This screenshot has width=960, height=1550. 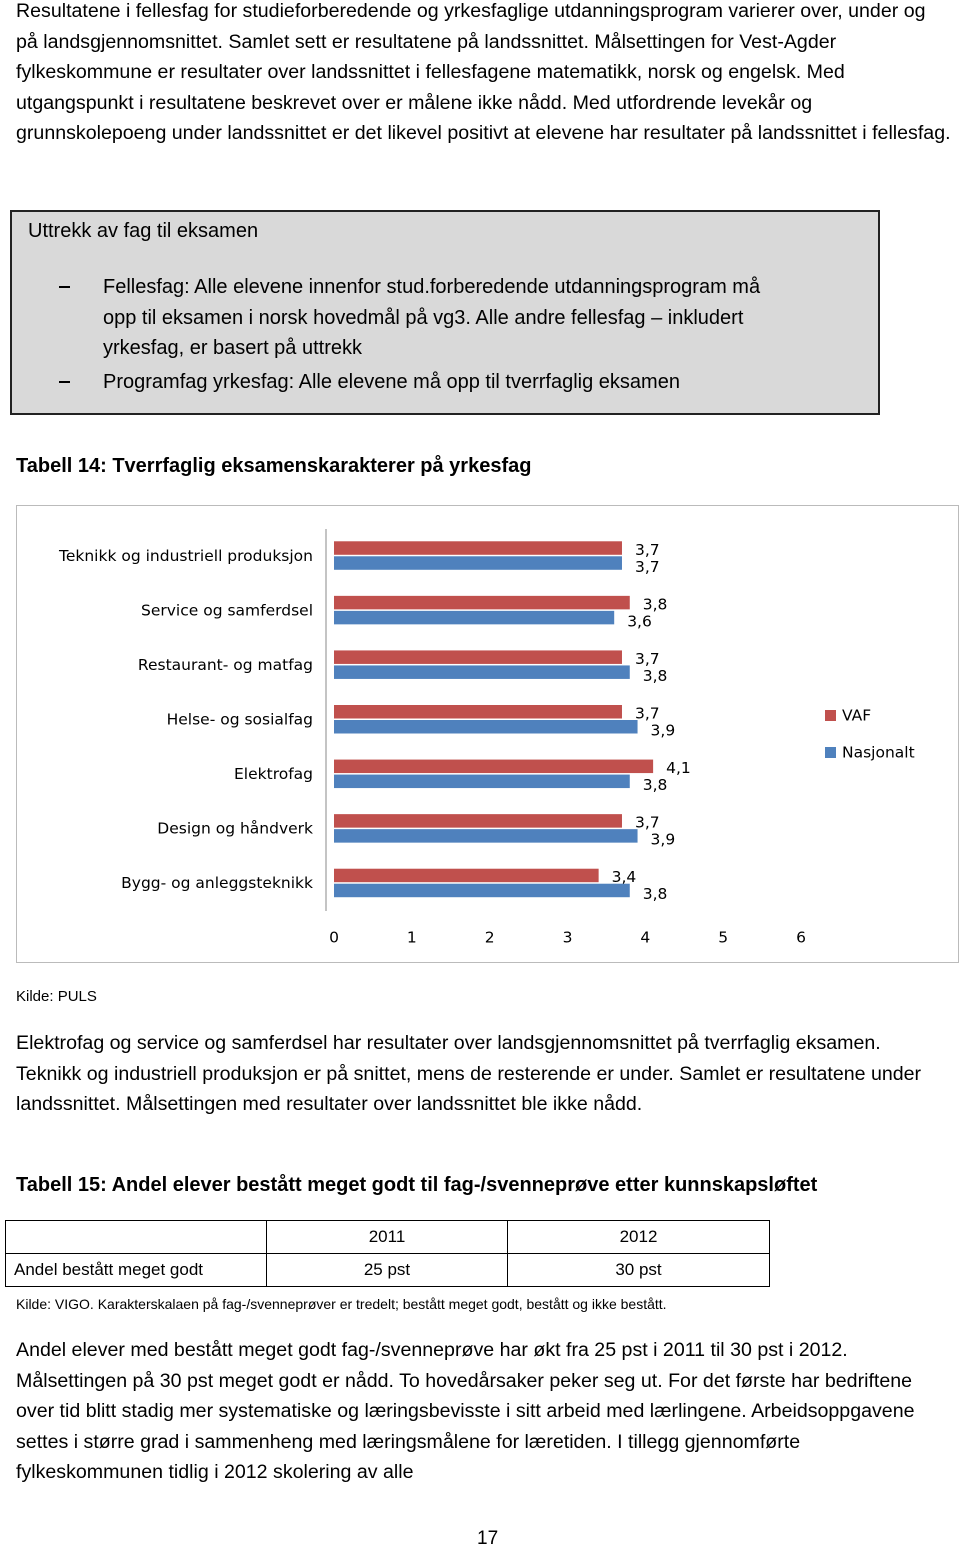 What do you see at coordinates (678, 768) in the screenshot?
I see `value-label: 4,1` at bounding box center [678, 768].